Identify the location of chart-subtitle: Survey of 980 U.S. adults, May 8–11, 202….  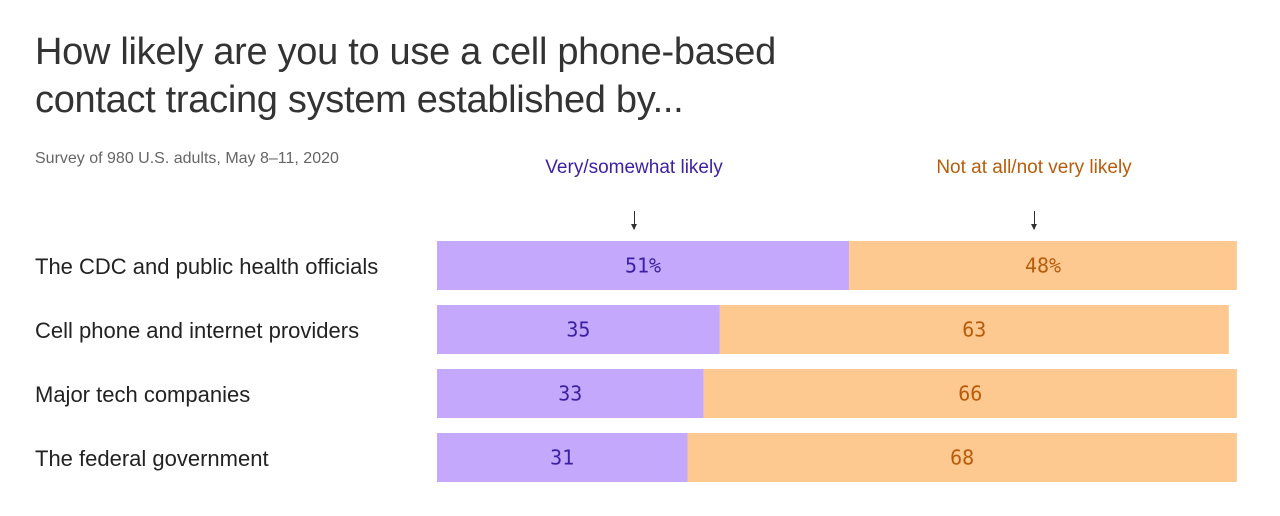
(187, 158).